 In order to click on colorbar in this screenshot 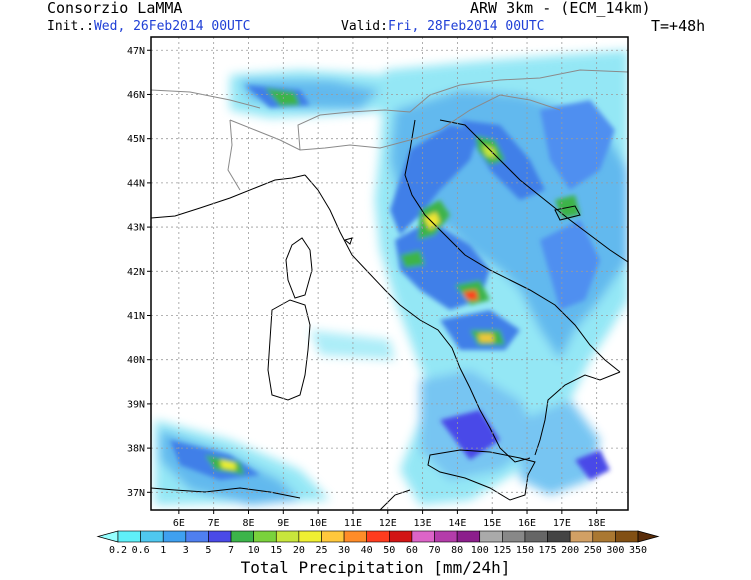, I will do `click(378, 536)`.